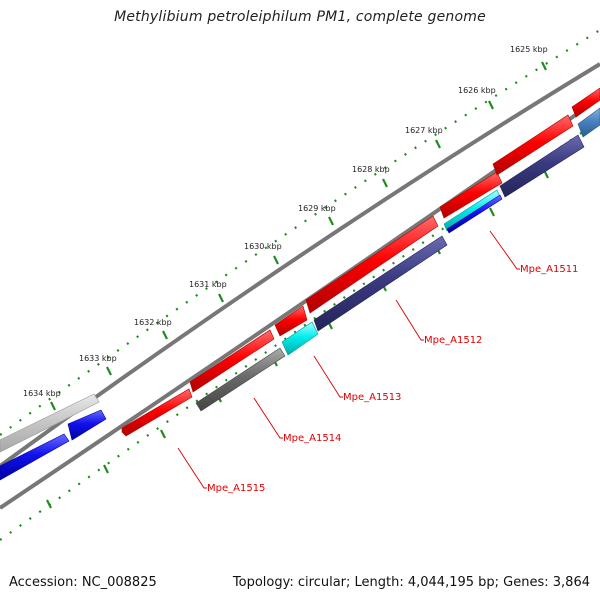 Image resolution: width=600 pixels, height=600 pixels. I want to click on tick-label-1626: 1626 kbp, so click(477, 90).